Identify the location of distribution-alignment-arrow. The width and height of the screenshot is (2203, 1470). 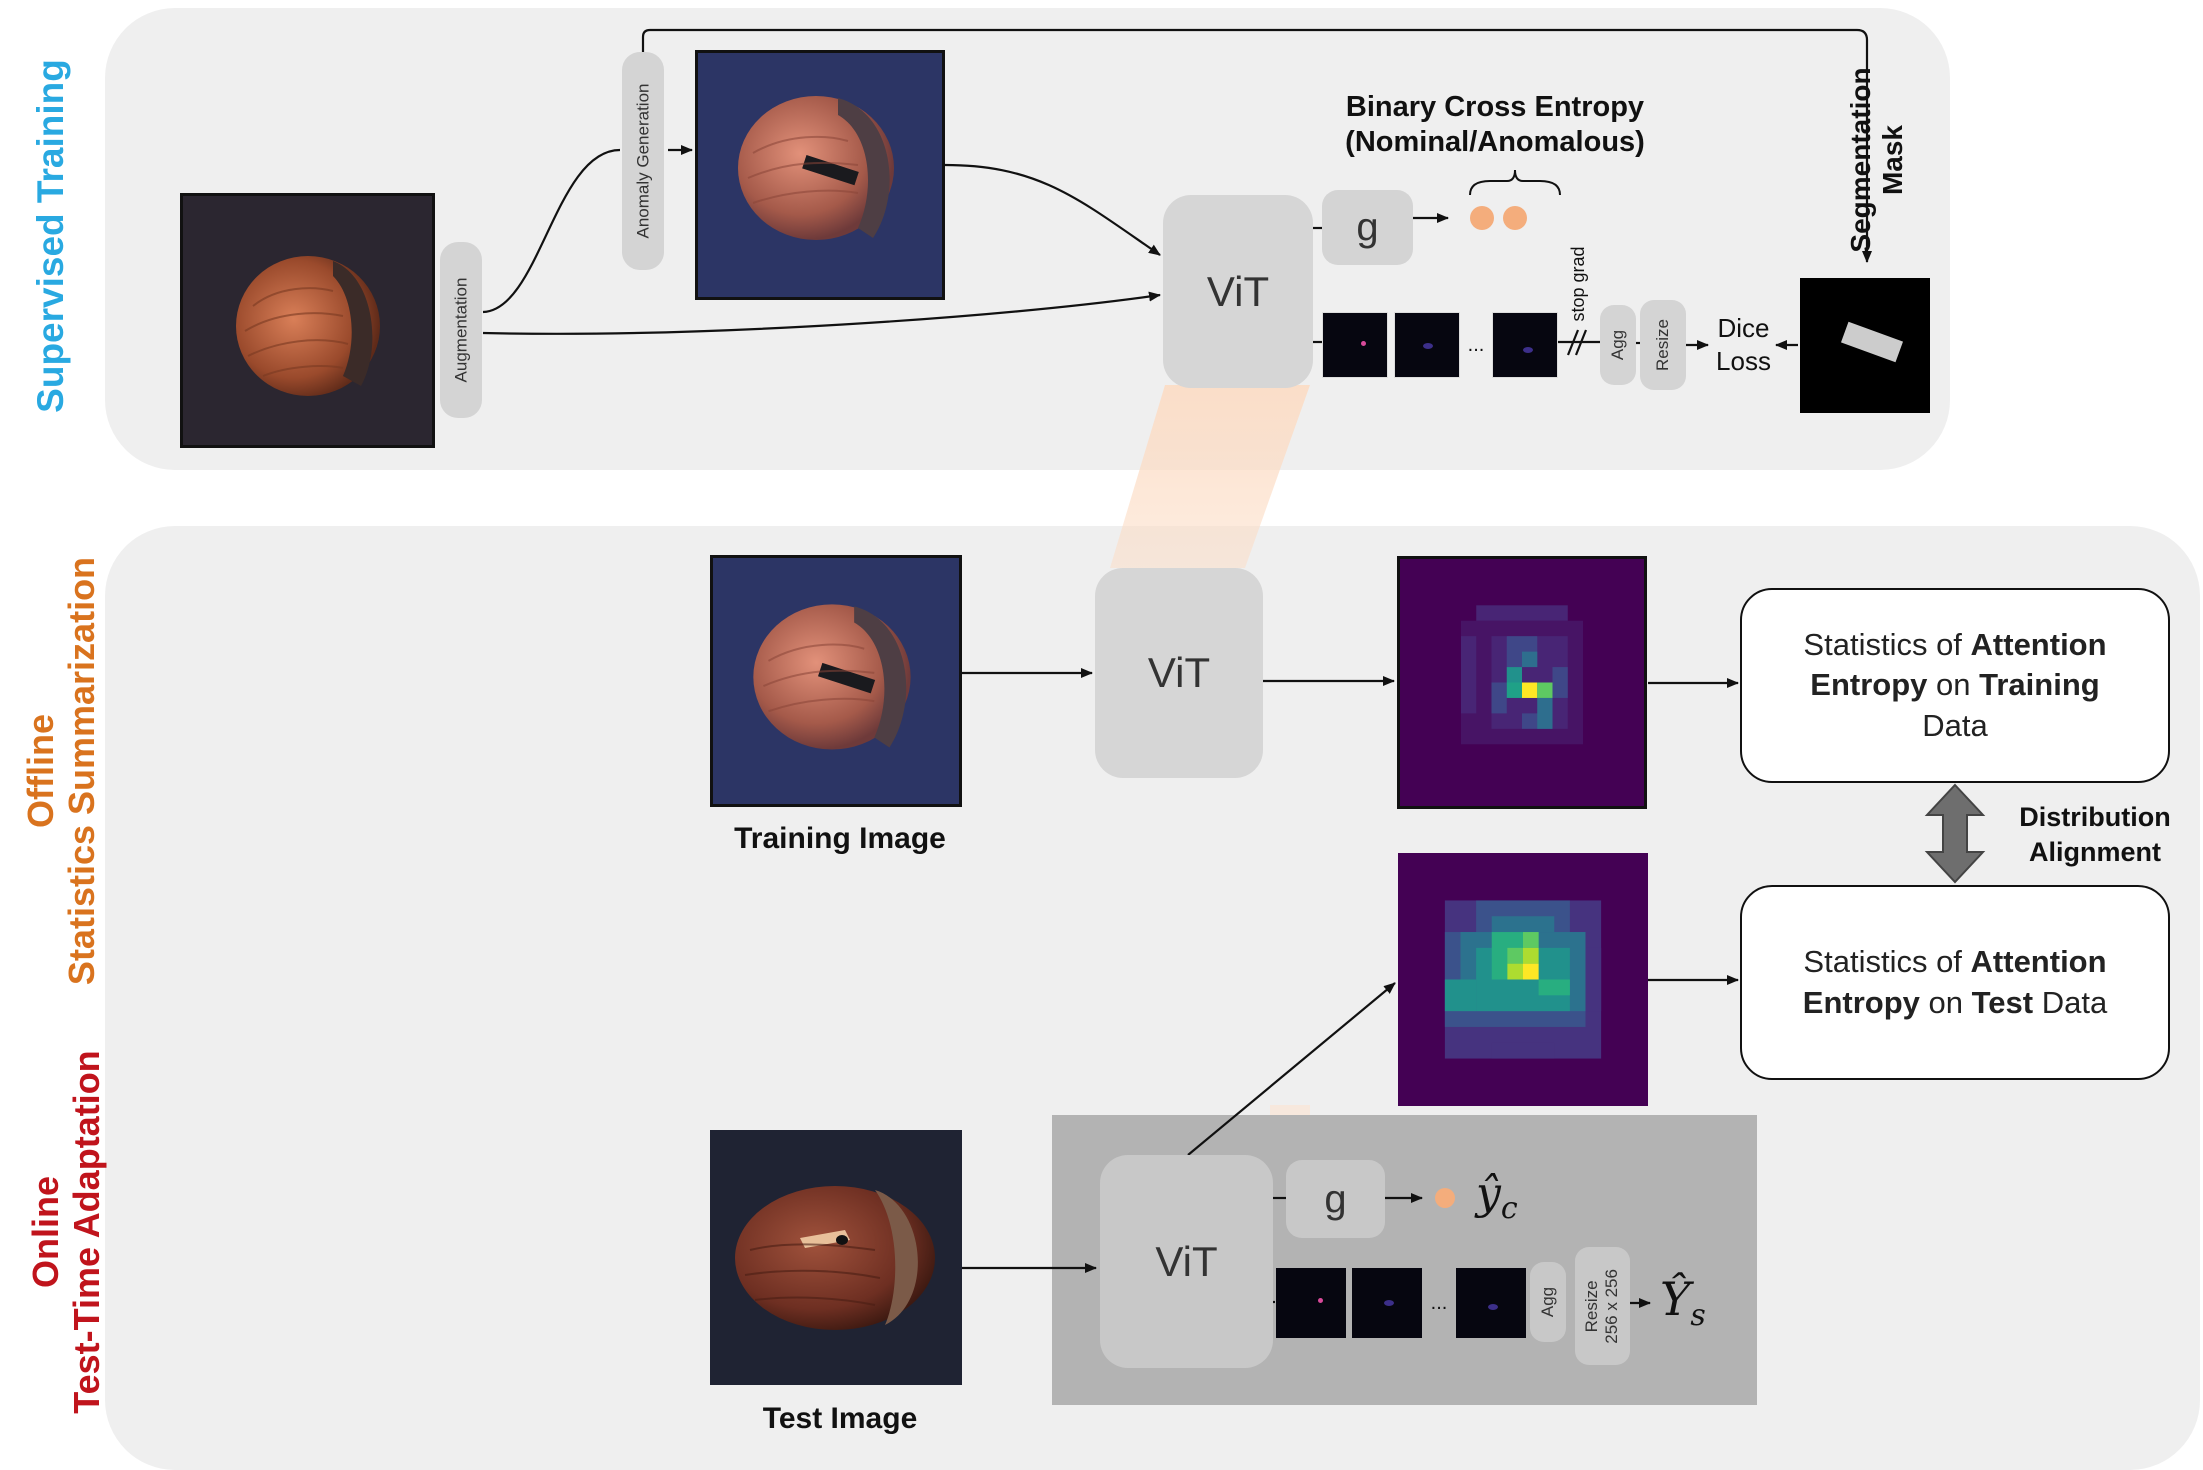
(1955, 833).